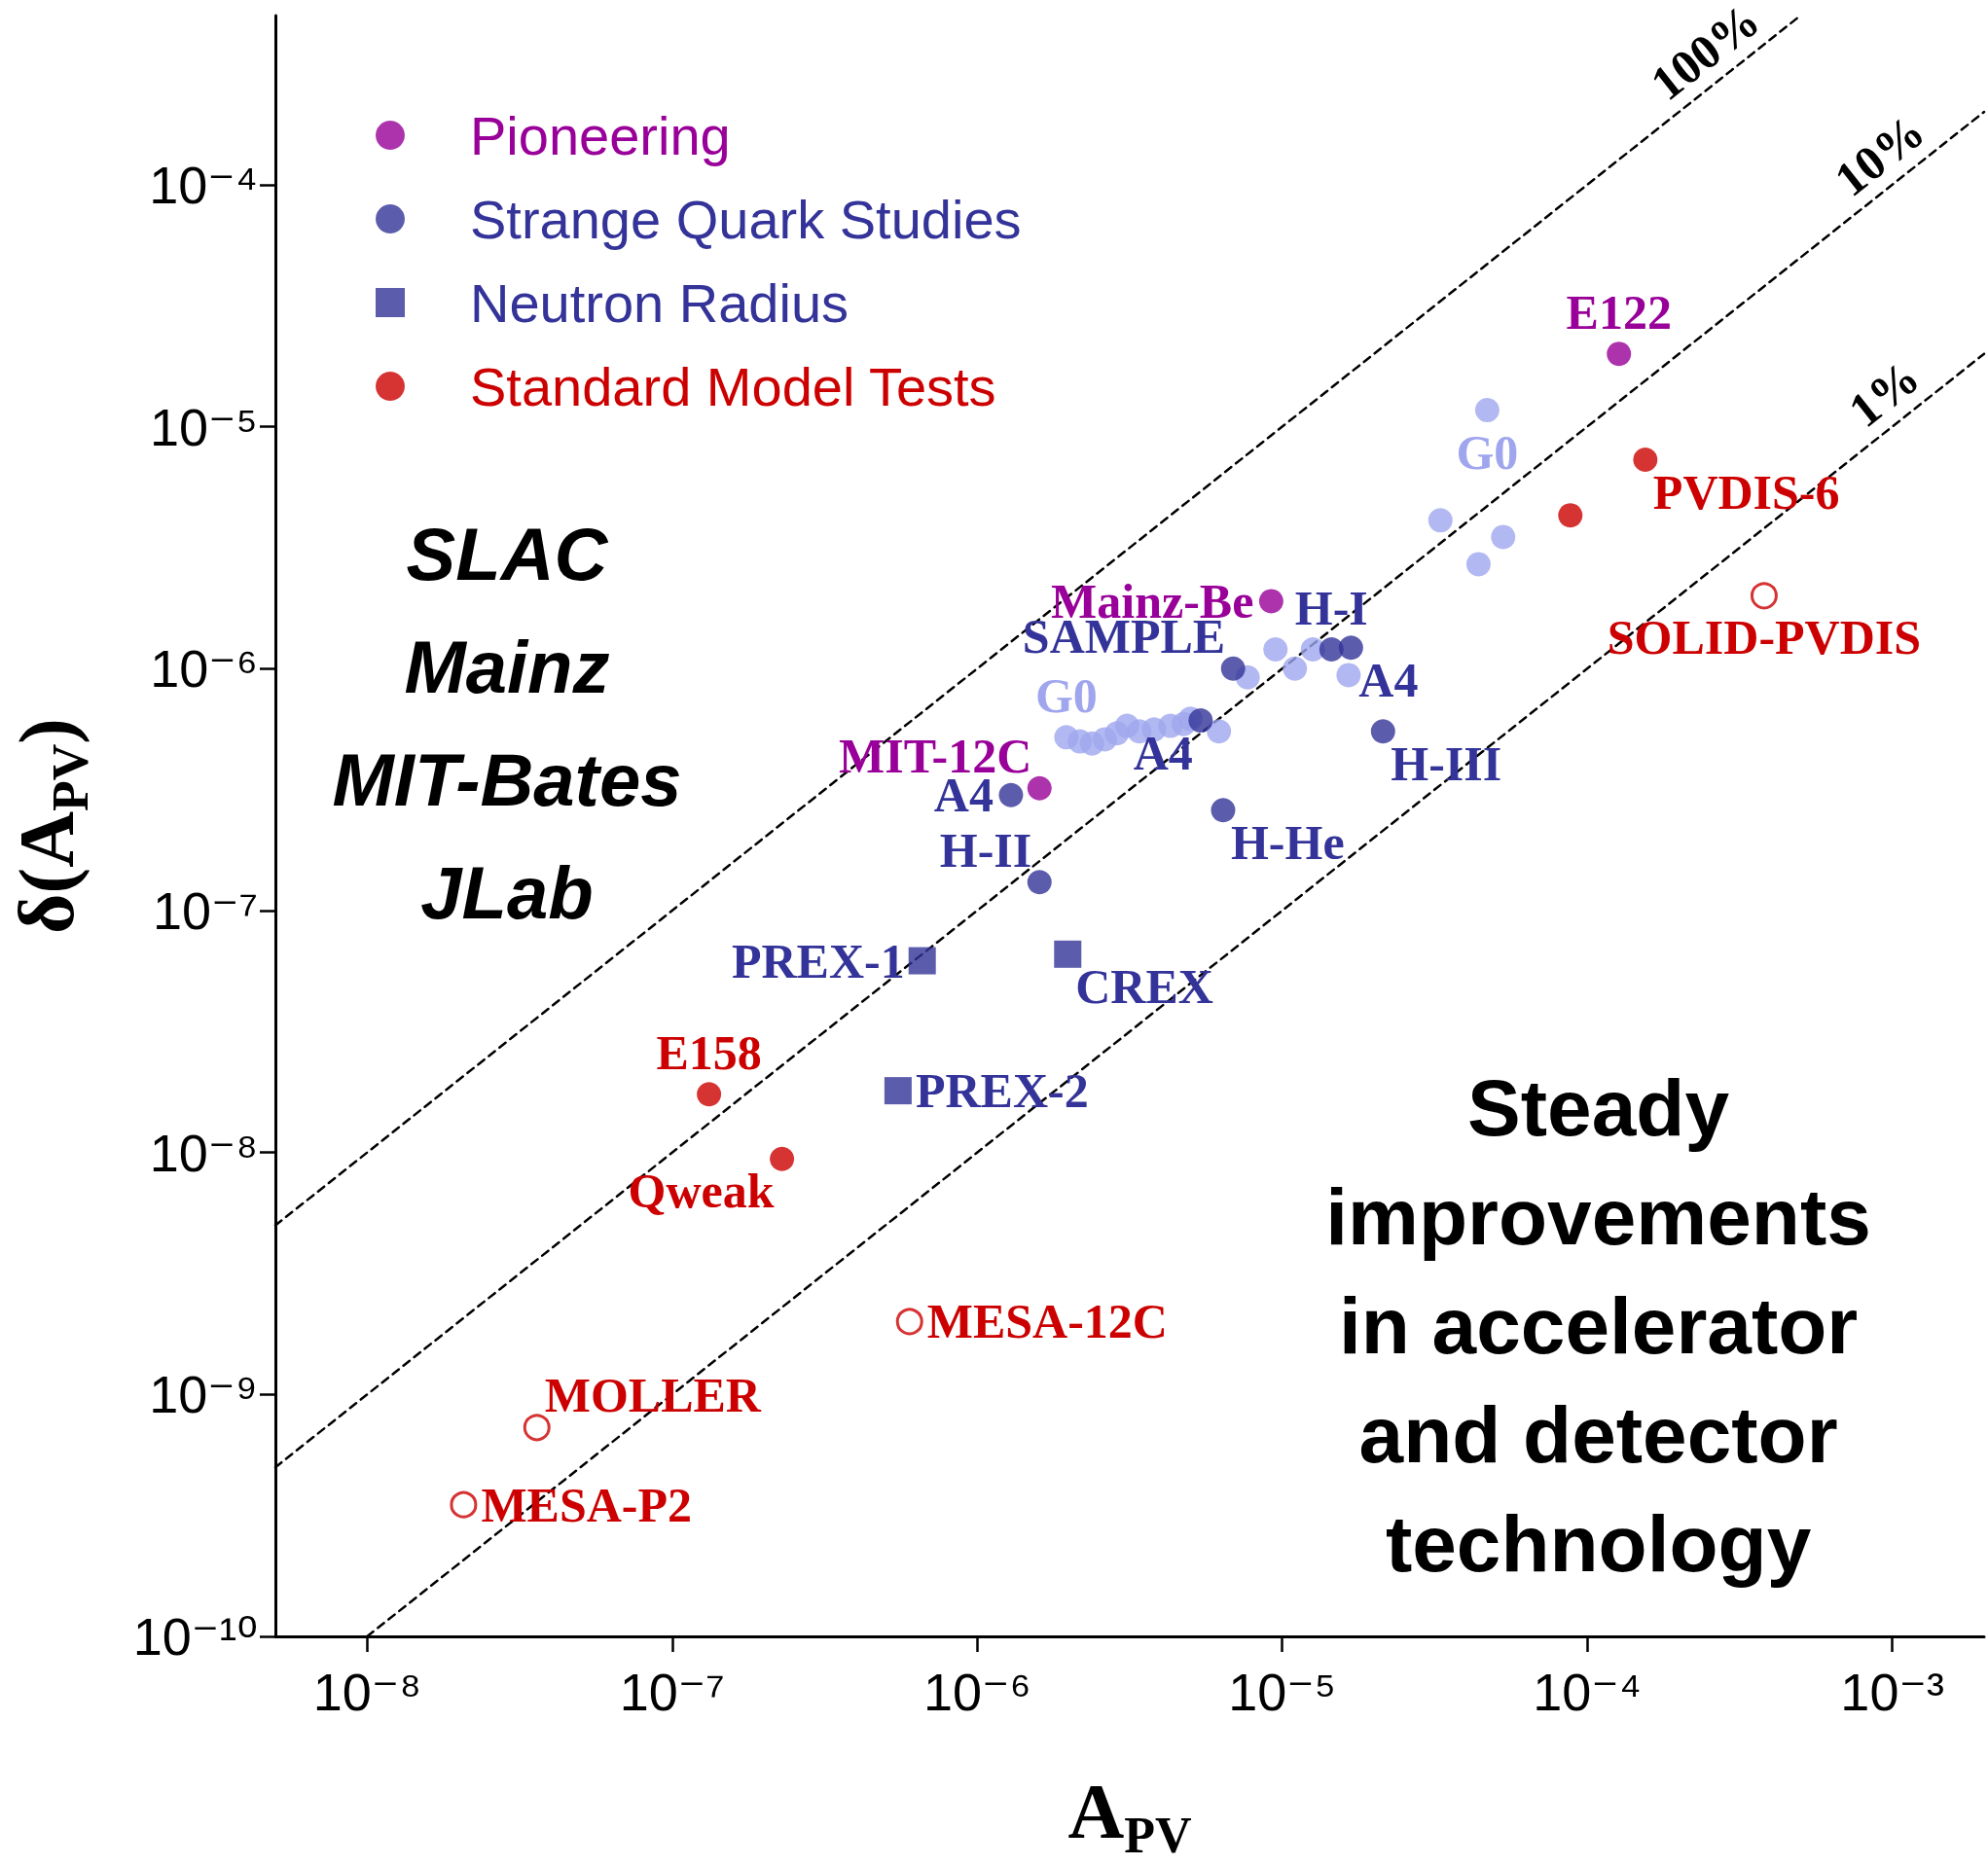 The height and width of the screenshot is (1865, 1988). I want to click on annotation: CREX, so click(1144, 986).